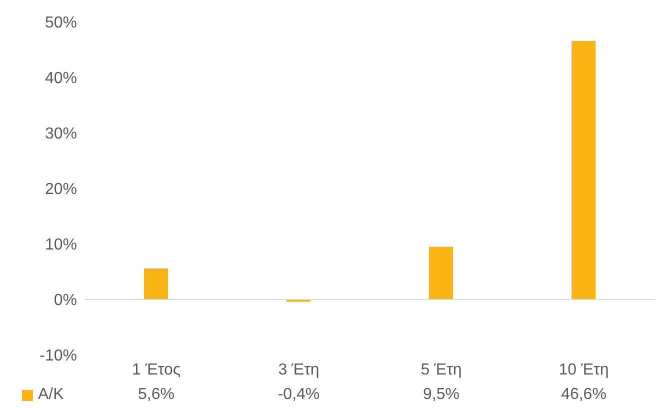 The width and height of the screenshot is (664, 410). What do you see at coordinates (60, 79) in the screenshot?
I see `y-tick-label: 40%` at bounding box center [60, 79].